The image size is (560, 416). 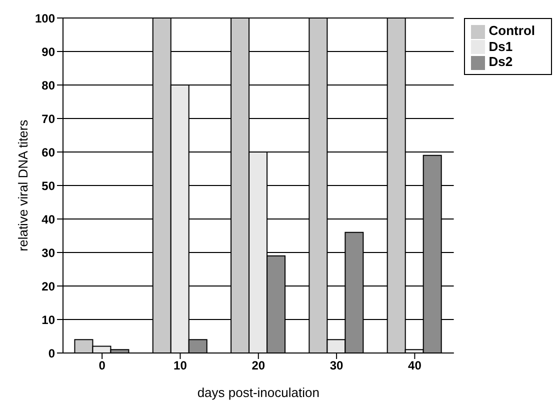 What do you see at coordinates (258, 392) in the screenshot?
I see `x-axis-title: days post-inoculation` at bounding box center [258, 392].